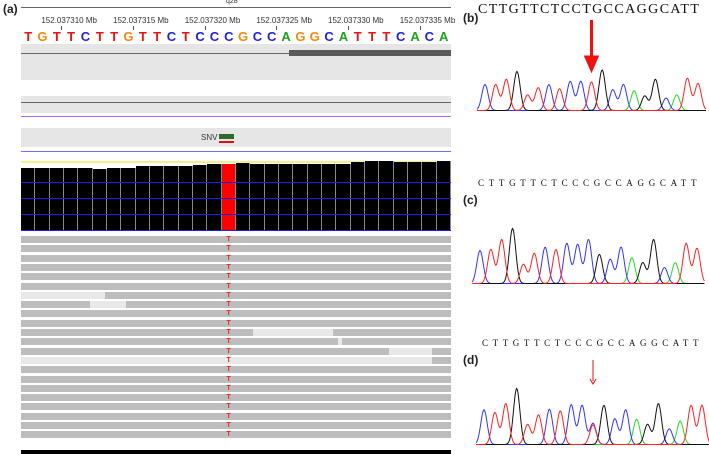  What do you see at coordinates (141, 20) in the screenshot?
I see `ruler-label: 152.037315 Mb` at bounding box center [141, 20].